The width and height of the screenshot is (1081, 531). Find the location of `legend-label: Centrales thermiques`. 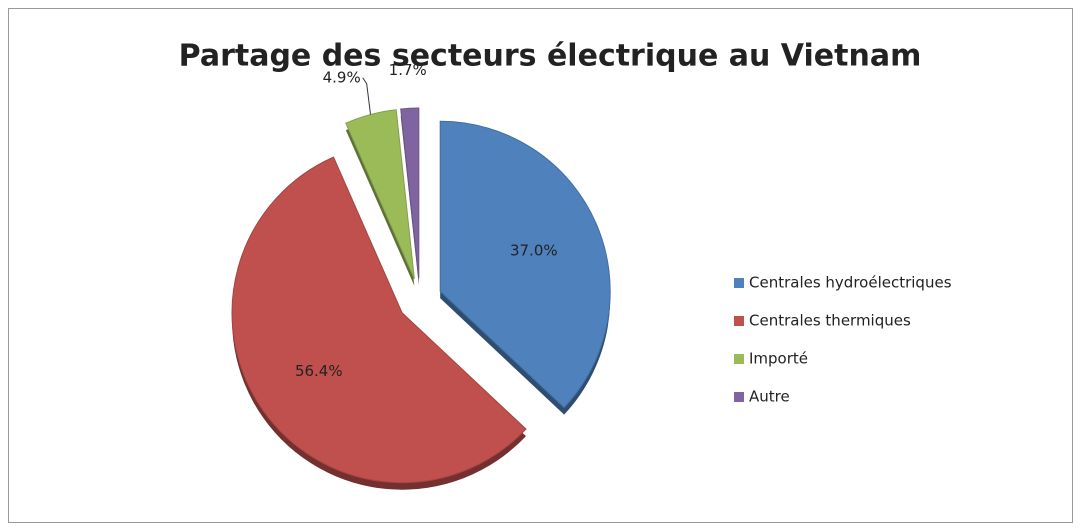

legend-label: Centrales thermiques is located at coordinates (830, 321).